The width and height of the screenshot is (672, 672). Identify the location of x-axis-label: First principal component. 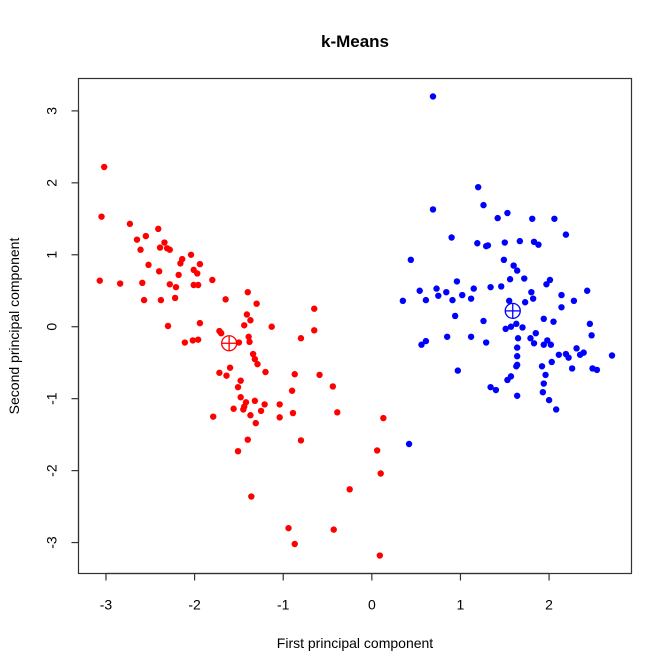
(355, 643).